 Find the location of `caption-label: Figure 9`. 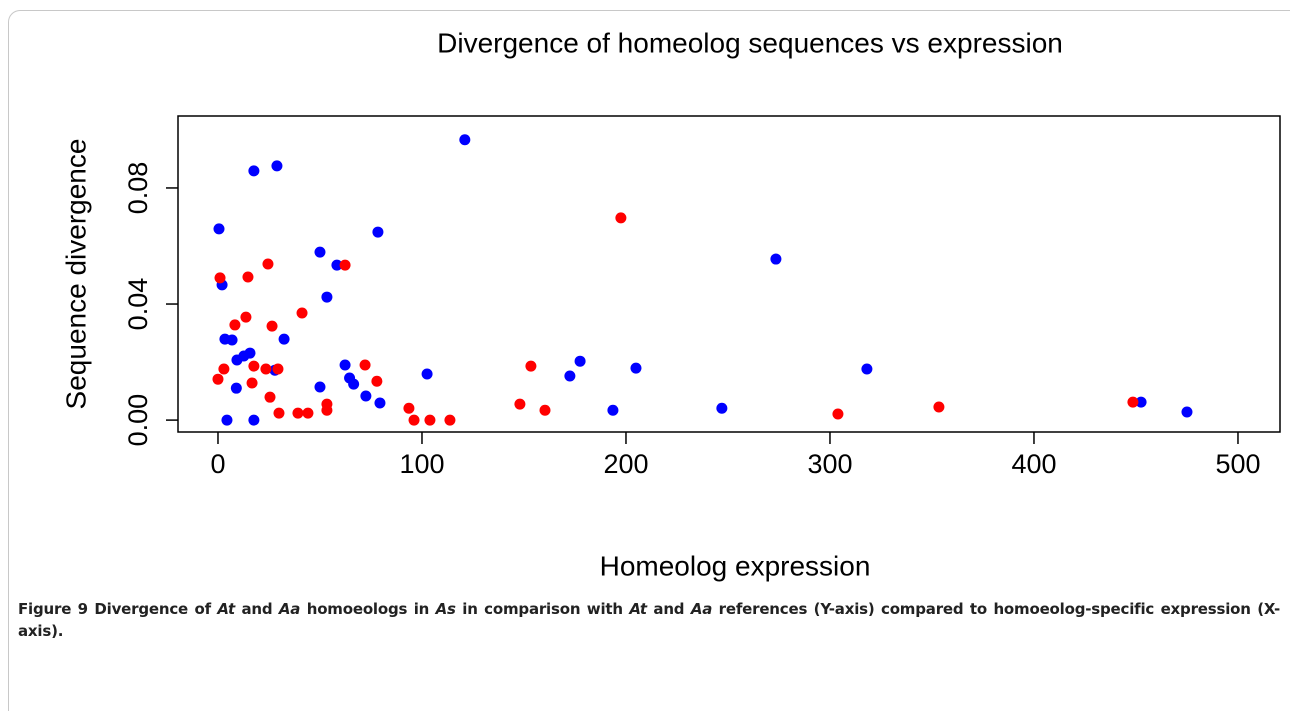

caption-label: Figure 9 is located at coordinates (53, 609).